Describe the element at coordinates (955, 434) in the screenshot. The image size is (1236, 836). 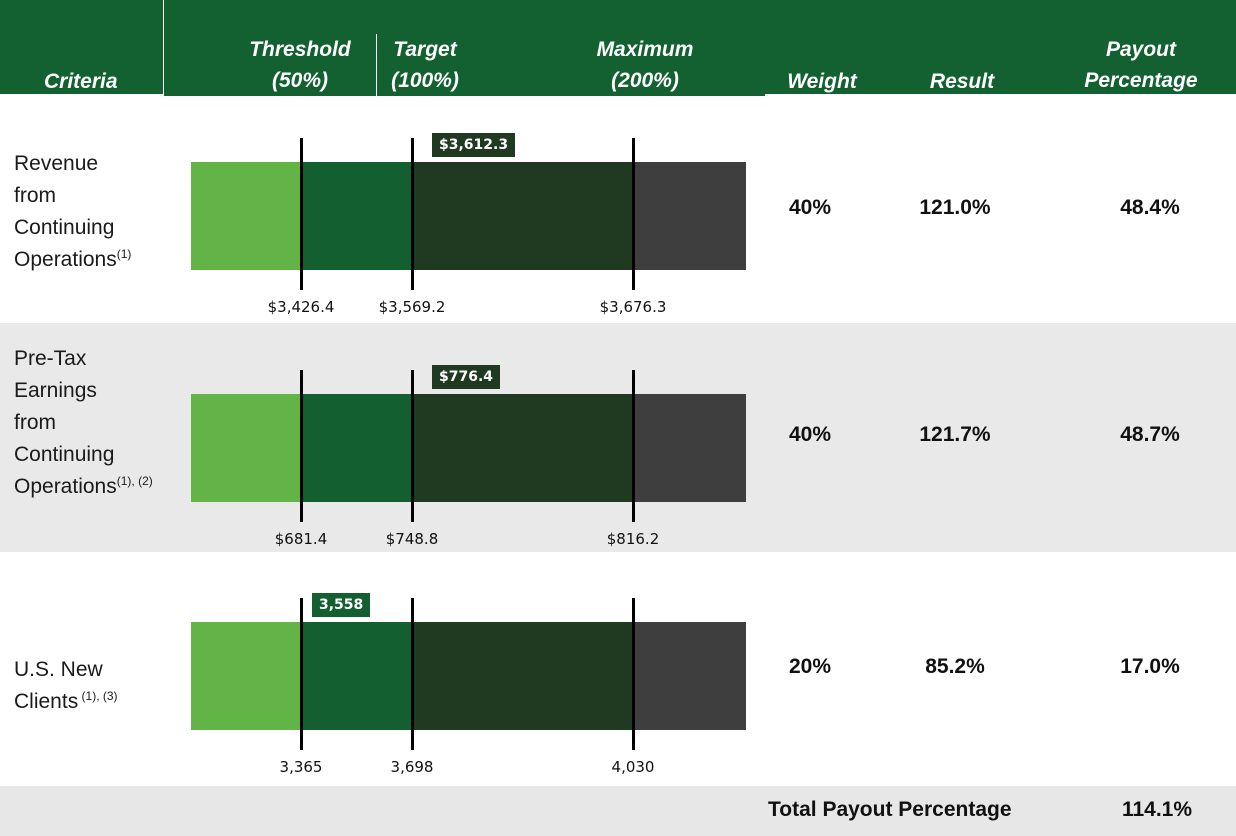
I see `result-value: 121.7%` at that location.